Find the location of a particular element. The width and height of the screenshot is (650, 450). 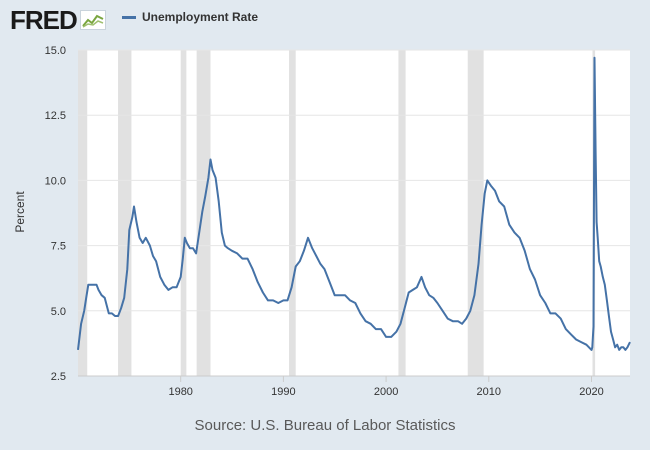

chart-legend: Unemployment Rate is located at coordinates (190, 17).